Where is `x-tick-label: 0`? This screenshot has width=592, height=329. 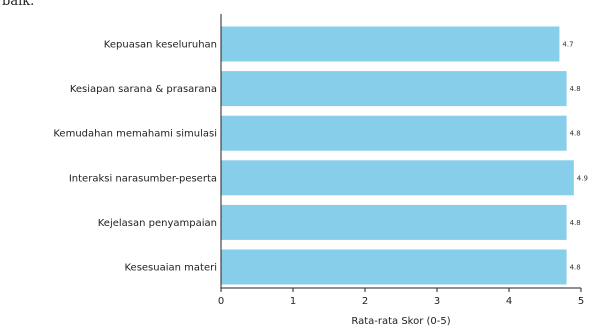
x-tick-label: 0 is located at coordinates (221, 301).